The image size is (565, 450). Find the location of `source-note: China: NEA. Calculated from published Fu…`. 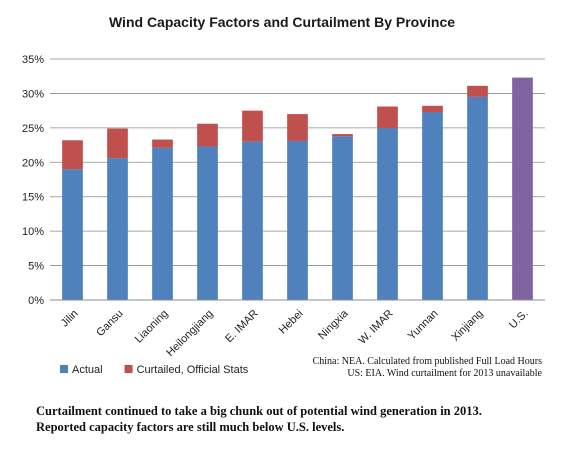

source-note: China: NEA. Calculated from published Fu… is located at coordinates (428, 361).